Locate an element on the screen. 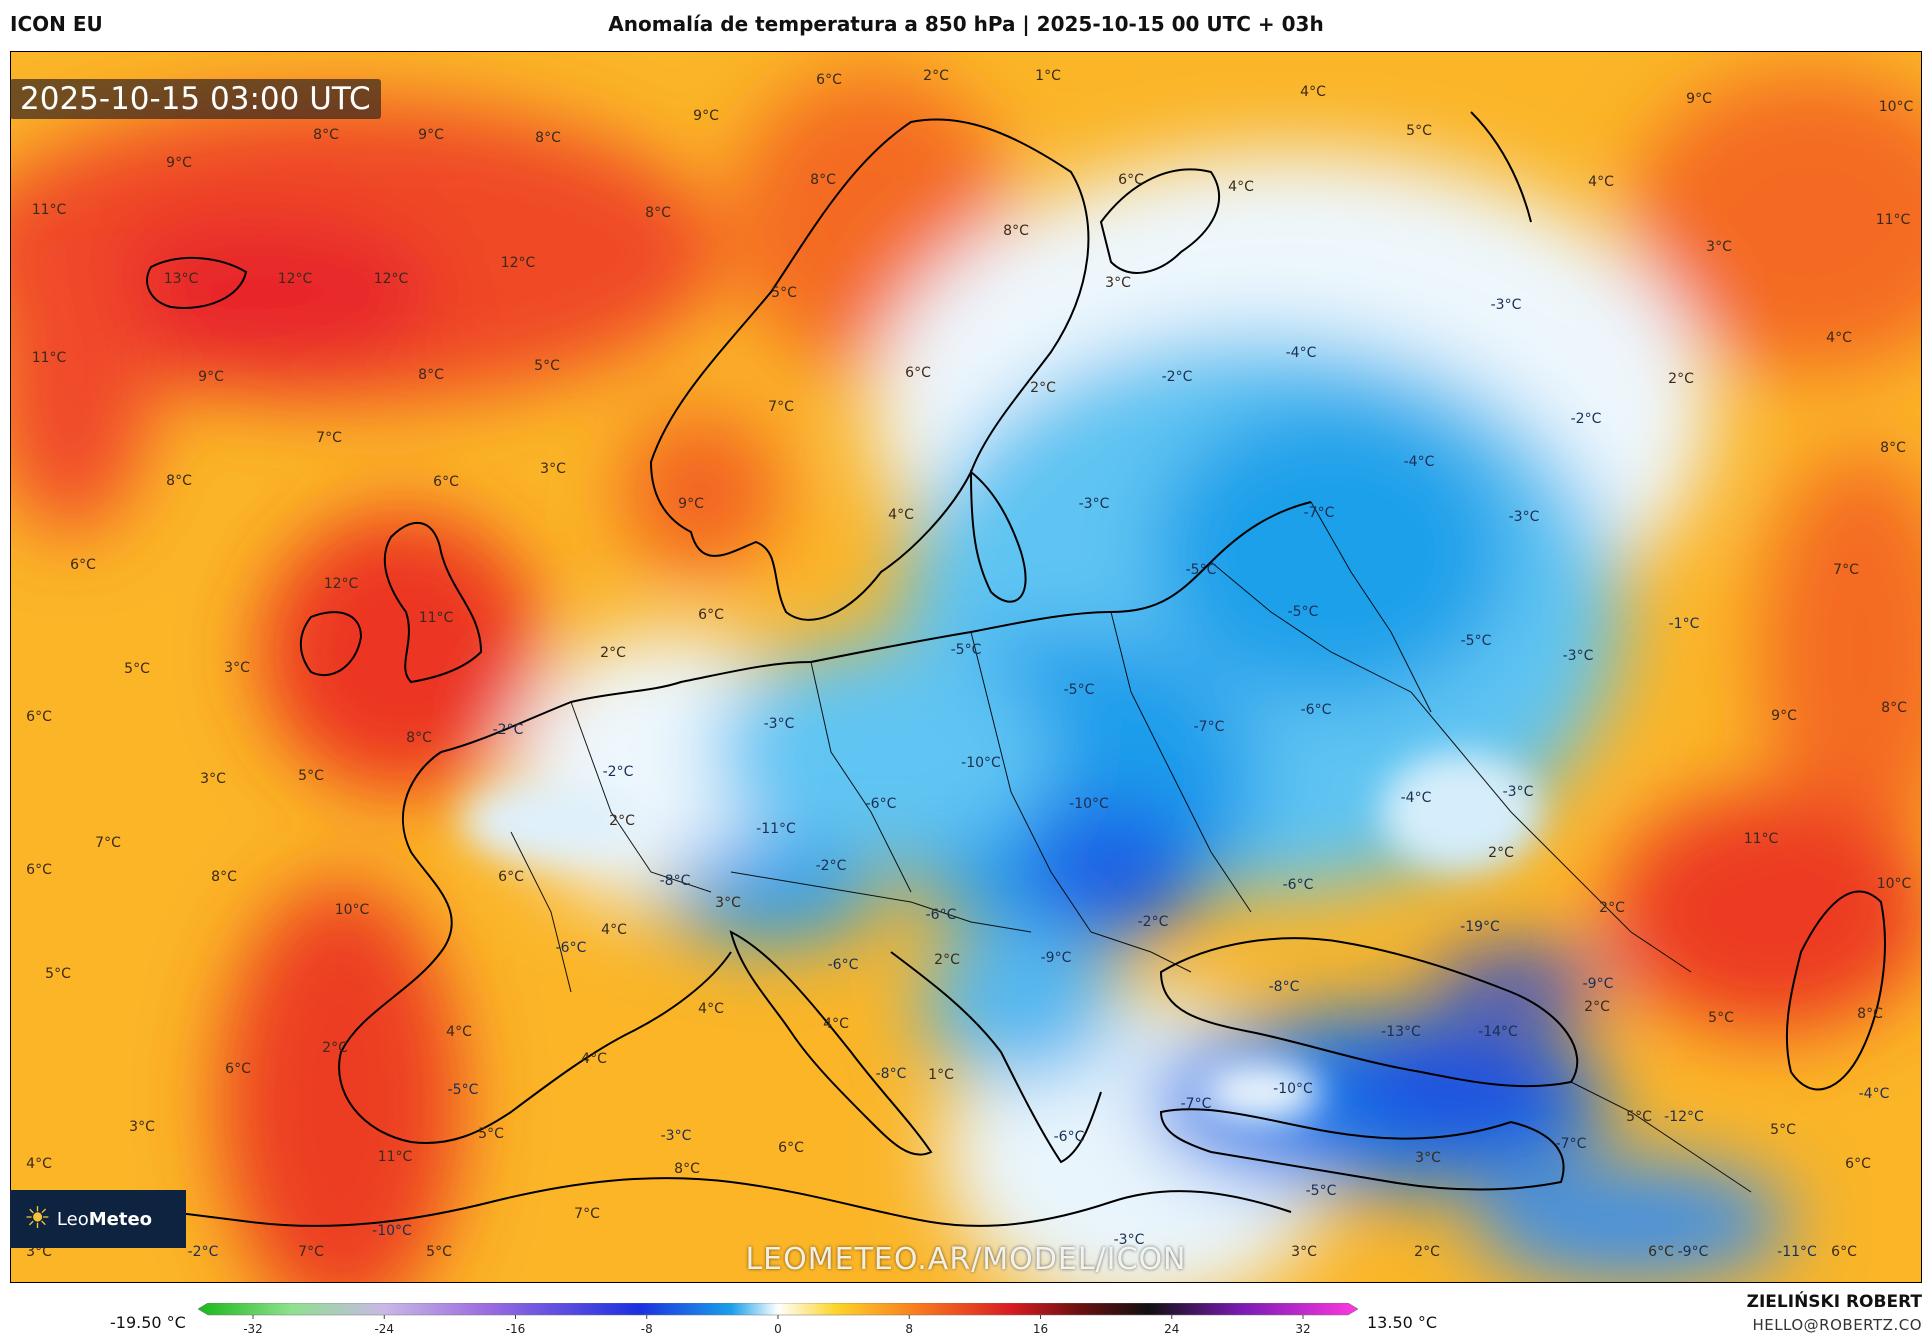  temperature-label: -1°C is located at coordinates (1684, 624).